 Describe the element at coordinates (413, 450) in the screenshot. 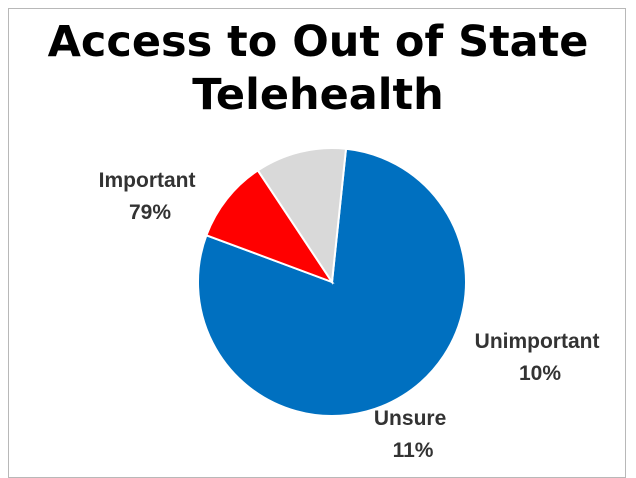

I see `slice-label-unsure-pct: 11%` at that location.